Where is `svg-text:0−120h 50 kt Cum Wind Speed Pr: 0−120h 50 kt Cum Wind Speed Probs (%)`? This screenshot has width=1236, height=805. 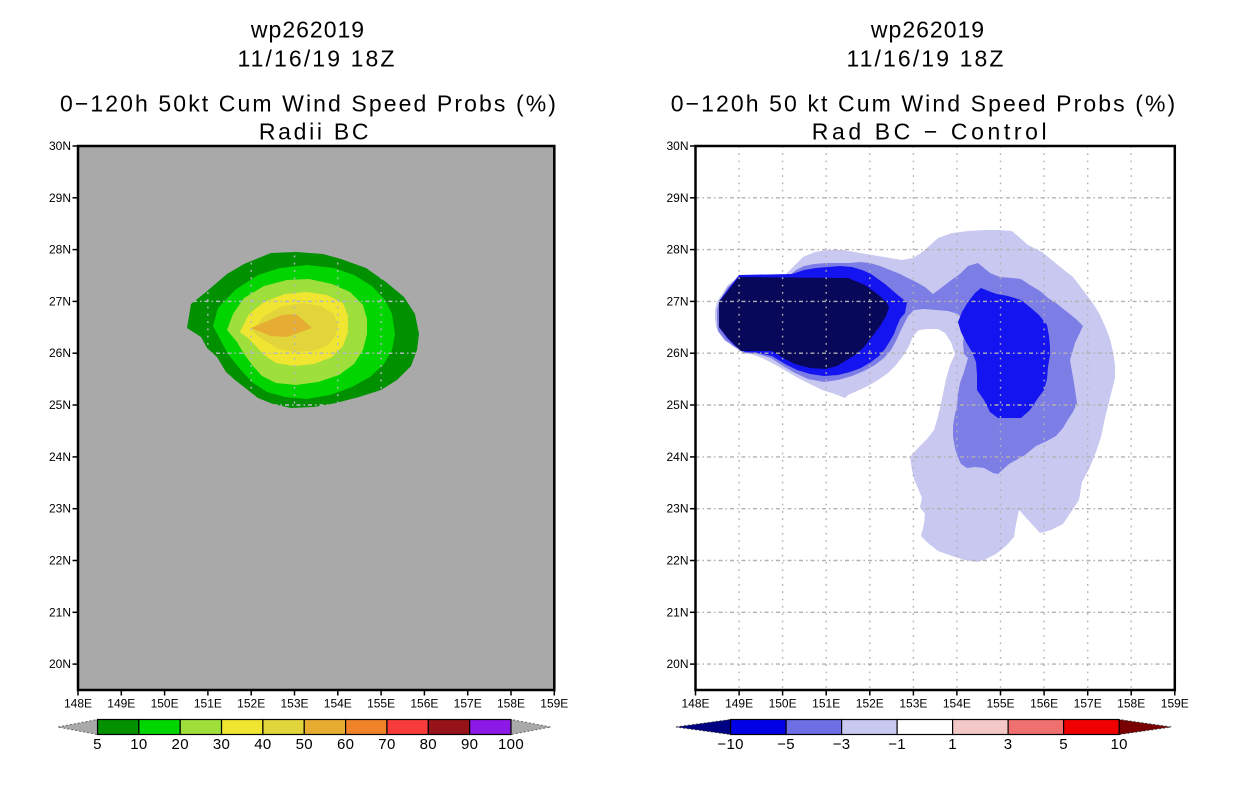 svg-text:0−120h 50 kt Cum Wind Speed Pr: 0−120h 50 kt Cum Wind Speed Probs (%) is located at coordinates (924, 104).